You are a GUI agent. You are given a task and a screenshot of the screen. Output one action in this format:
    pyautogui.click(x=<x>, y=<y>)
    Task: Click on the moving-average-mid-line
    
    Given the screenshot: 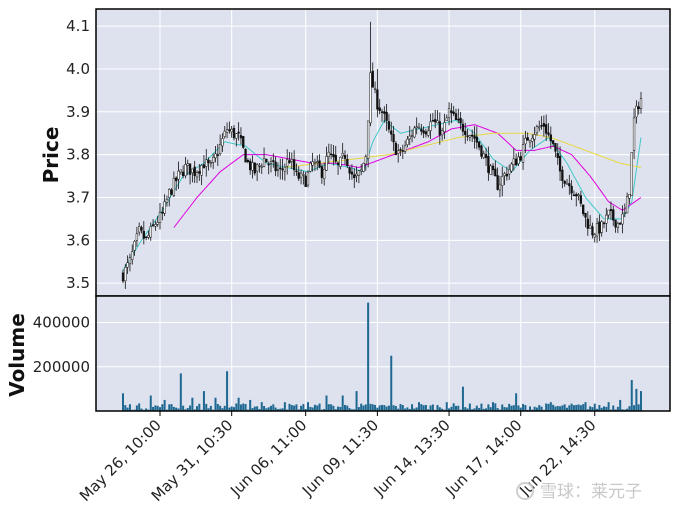 What is the action you would take?
    pyautogui.click(x=407, y=176)
    